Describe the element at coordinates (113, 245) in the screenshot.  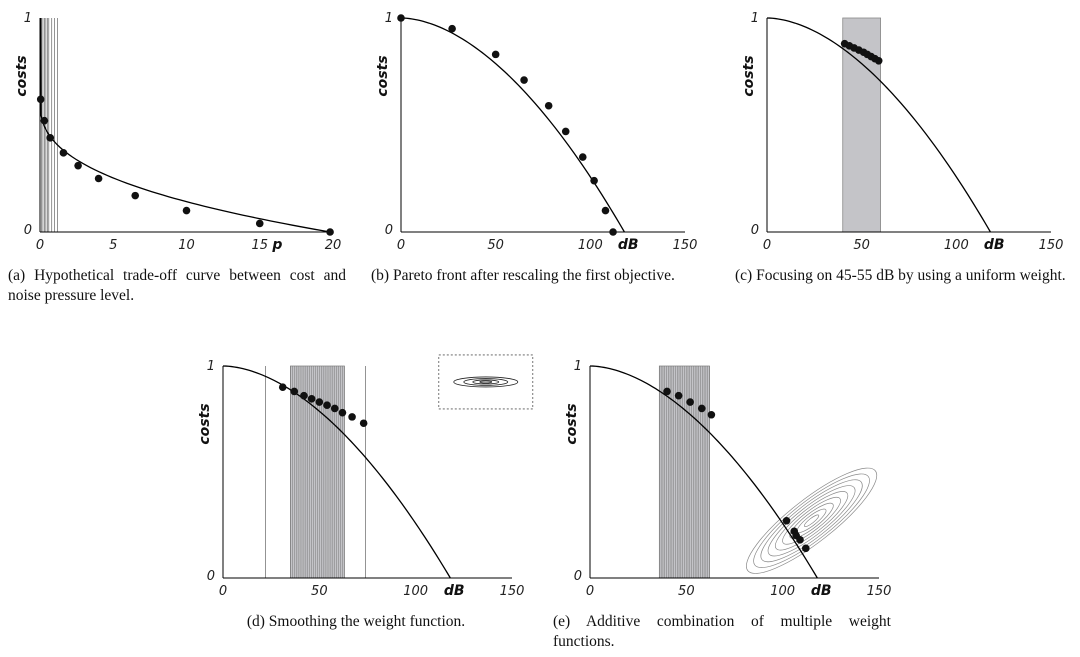
I see `x-tick-label: 5` at that location.